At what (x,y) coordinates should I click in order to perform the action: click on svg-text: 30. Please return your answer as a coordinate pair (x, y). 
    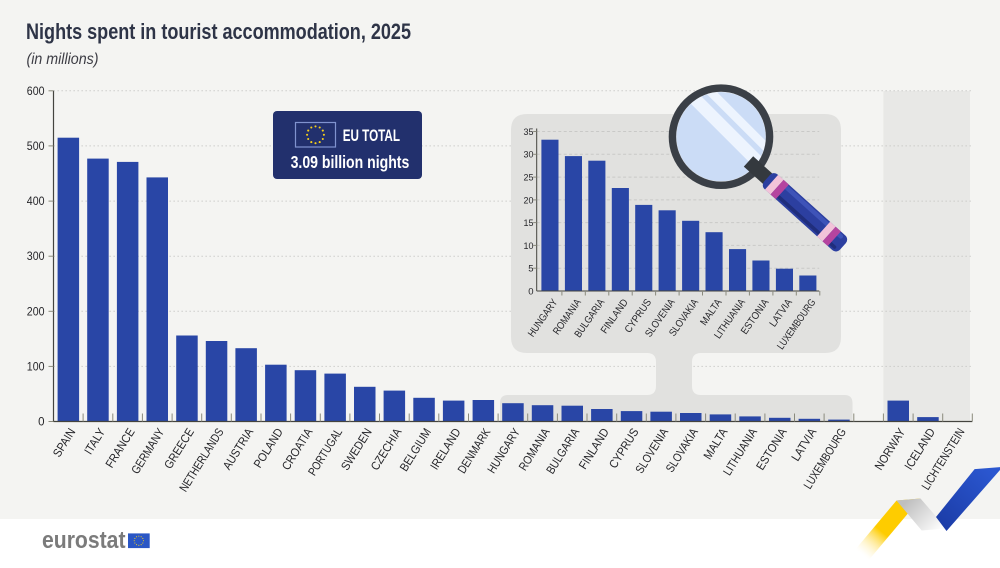
    Looking at the image, I should click on (529, 155).